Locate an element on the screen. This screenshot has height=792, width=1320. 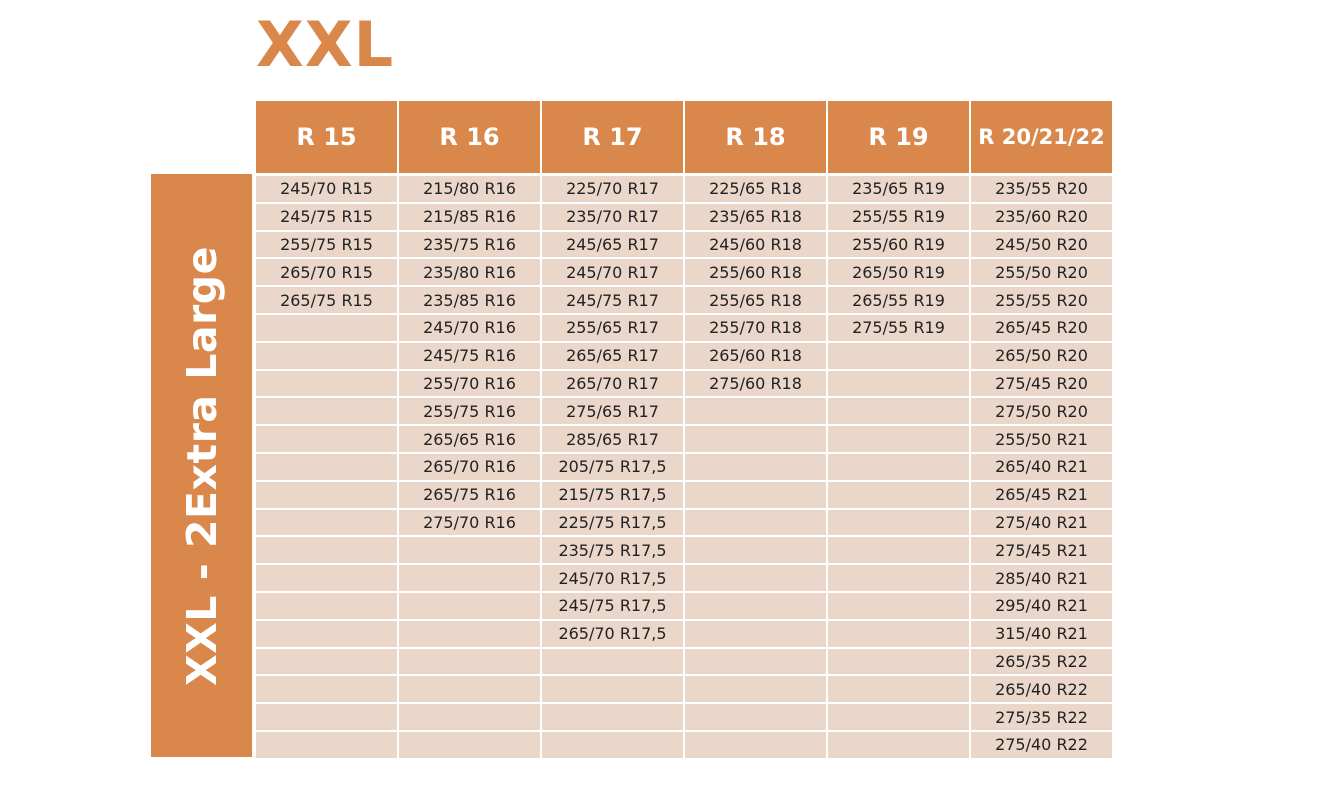
header-row: R 15 R 16 R 17 R 18 R 19 R 20/21/22 is located at coordinates (684, 138).